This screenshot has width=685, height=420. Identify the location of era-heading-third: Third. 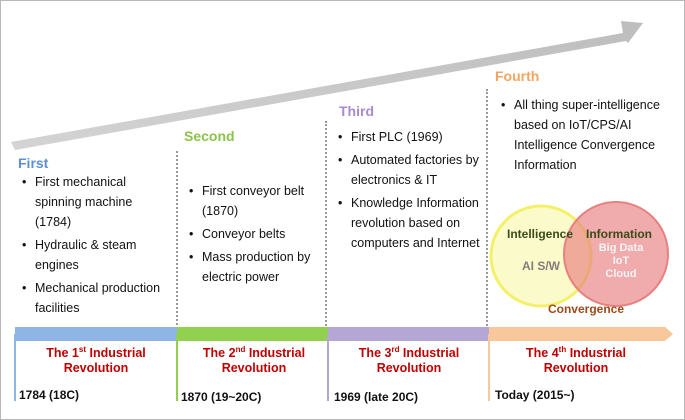
(356, 111).